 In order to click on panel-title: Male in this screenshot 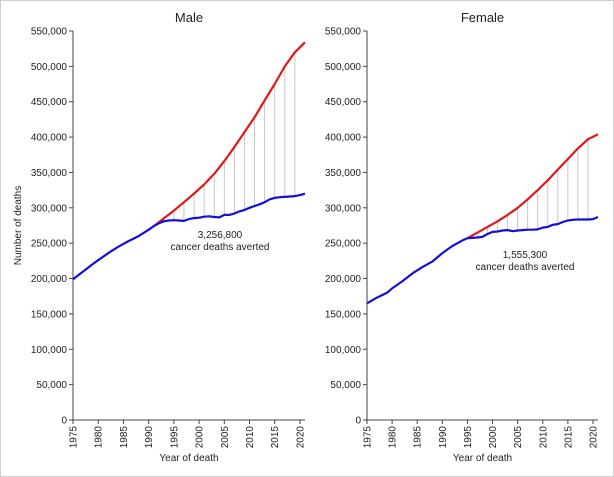, I will do `click(189, 17)`.